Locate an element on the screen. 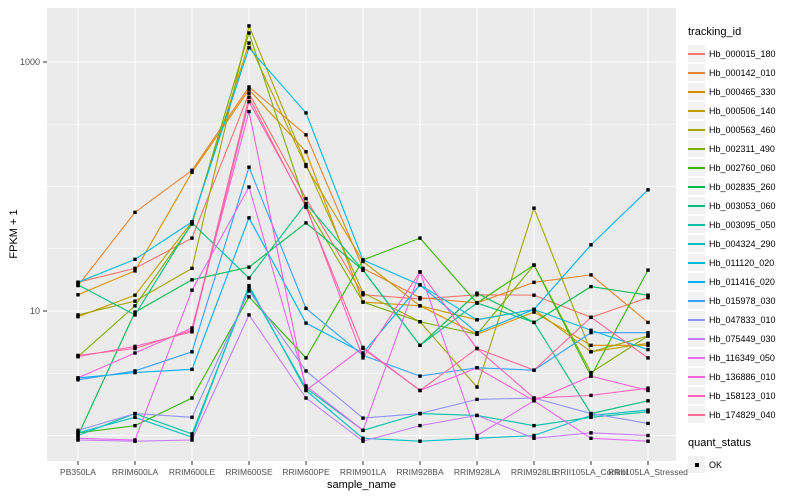  legend-item-Hb_047833_010: Hb_047833_010 is located at coordinates (743, 319).